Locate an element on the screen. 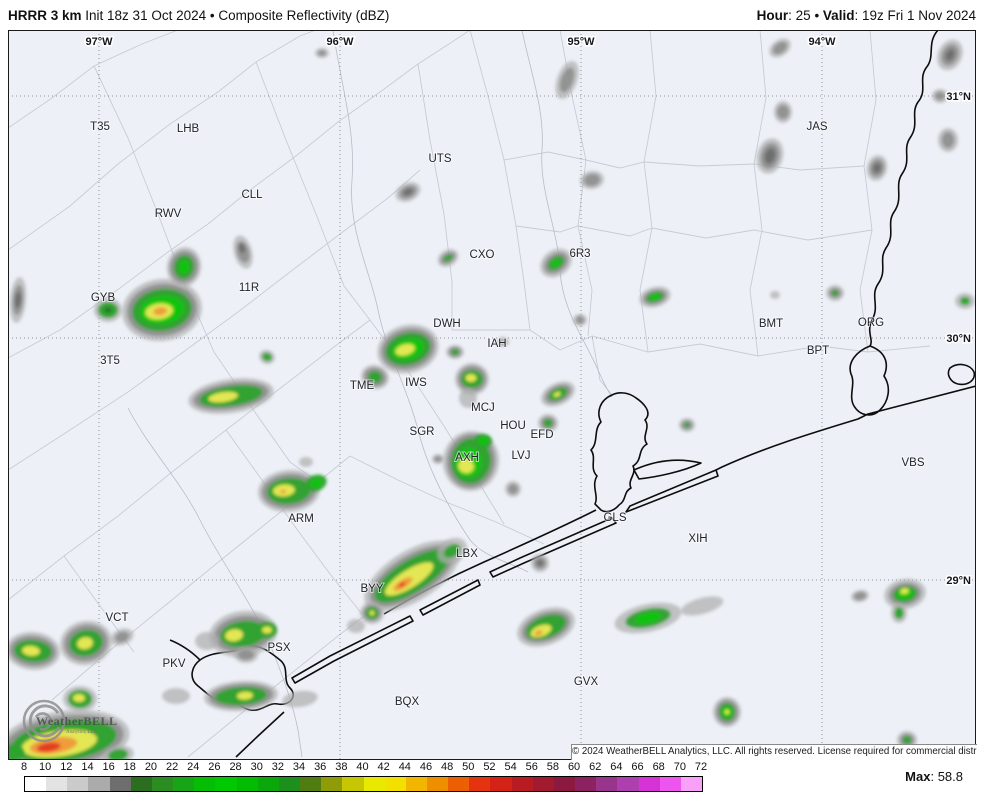 The height and width of the screenshot is (808, 984). colorbar is located at coordinates (363, 784).